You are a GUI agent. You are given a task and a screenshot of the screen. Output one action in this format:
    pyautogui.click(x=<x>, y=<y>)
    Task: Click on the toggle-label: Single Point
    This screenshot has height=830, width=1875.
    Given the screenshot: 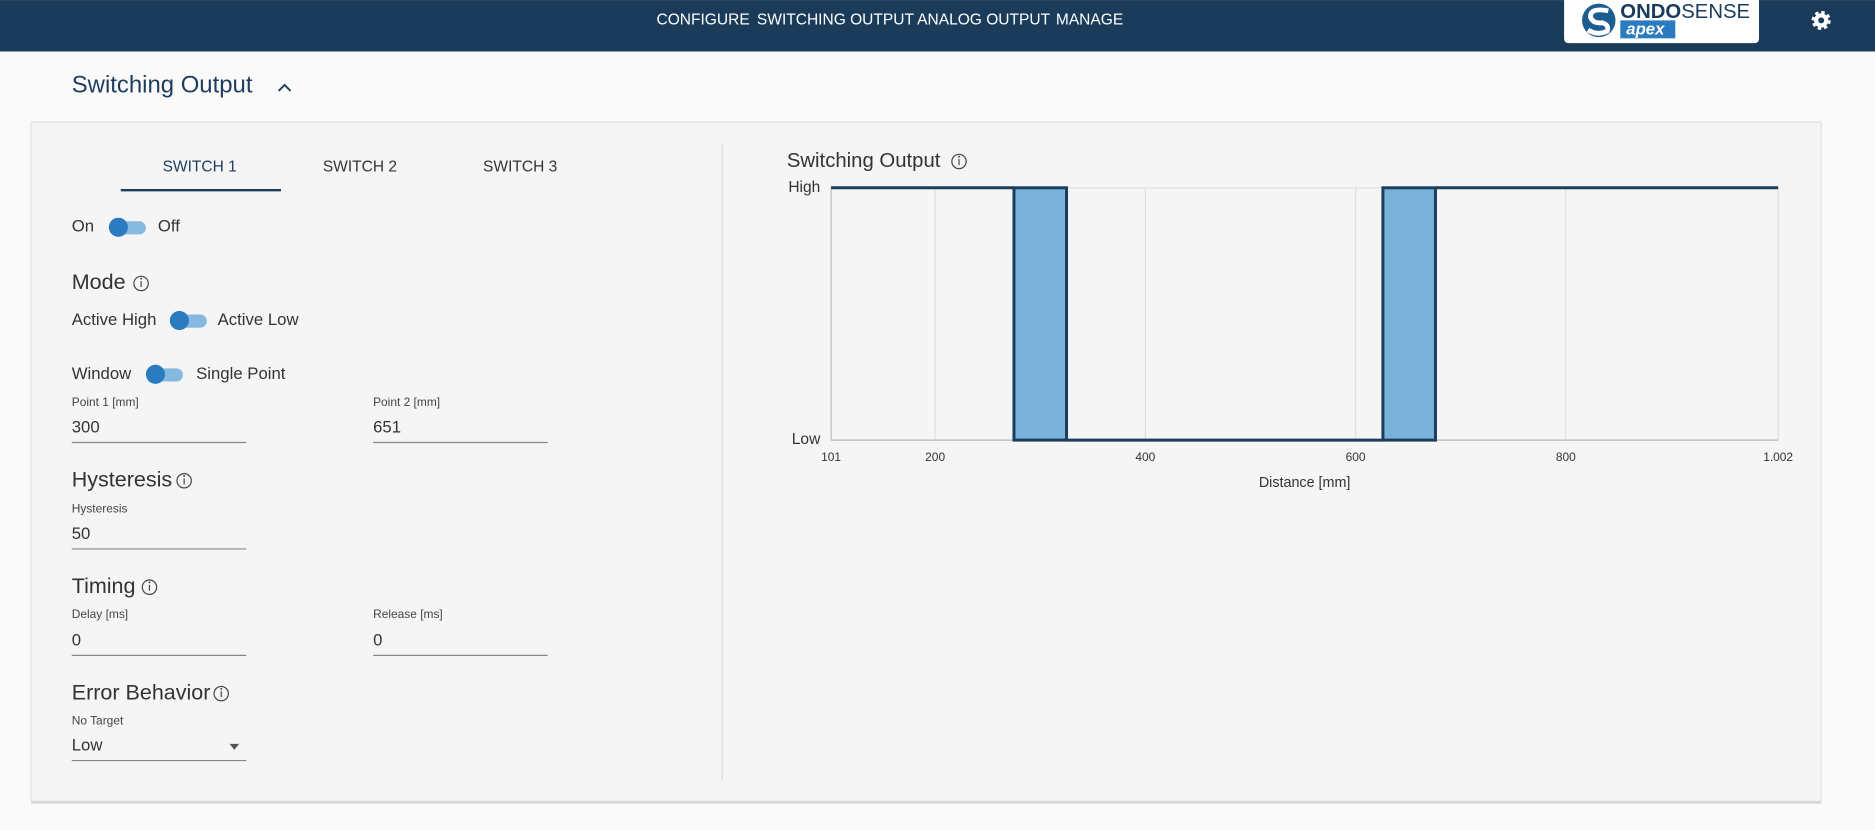 What is the action you would take?
    pyautogui.click(x=241, y=373)
    